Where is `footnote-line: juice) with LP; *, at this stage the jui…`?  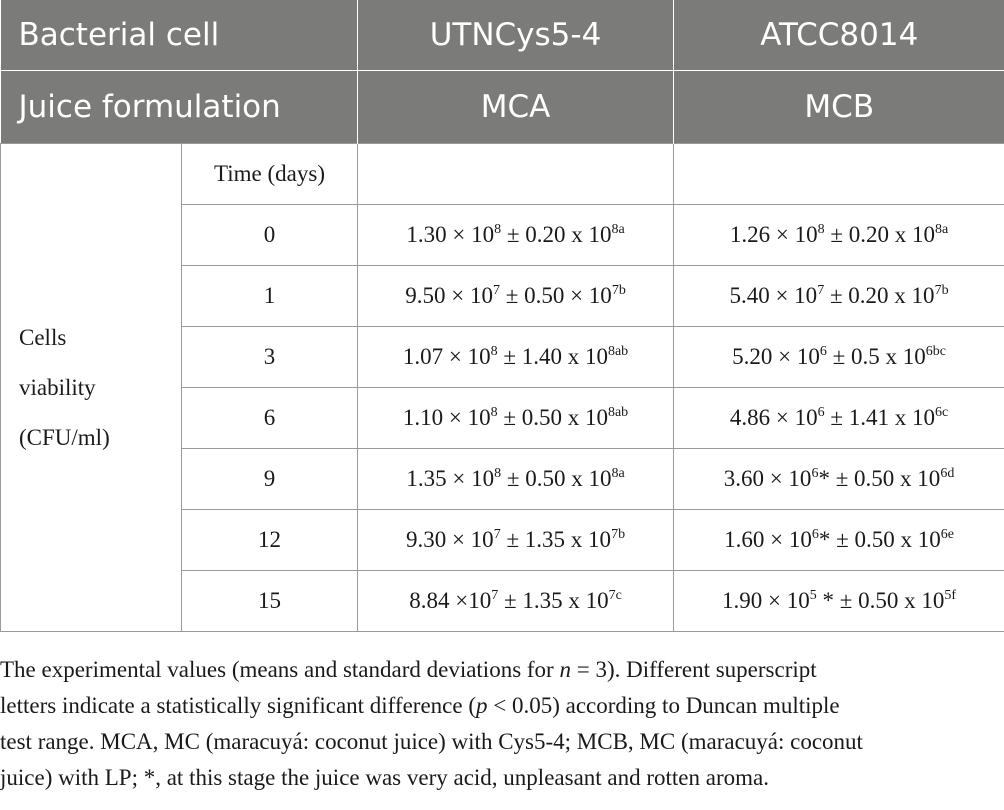 footnote-line: juice) with LP; *, at this stage the jui… is located at coordinates (384, 777).